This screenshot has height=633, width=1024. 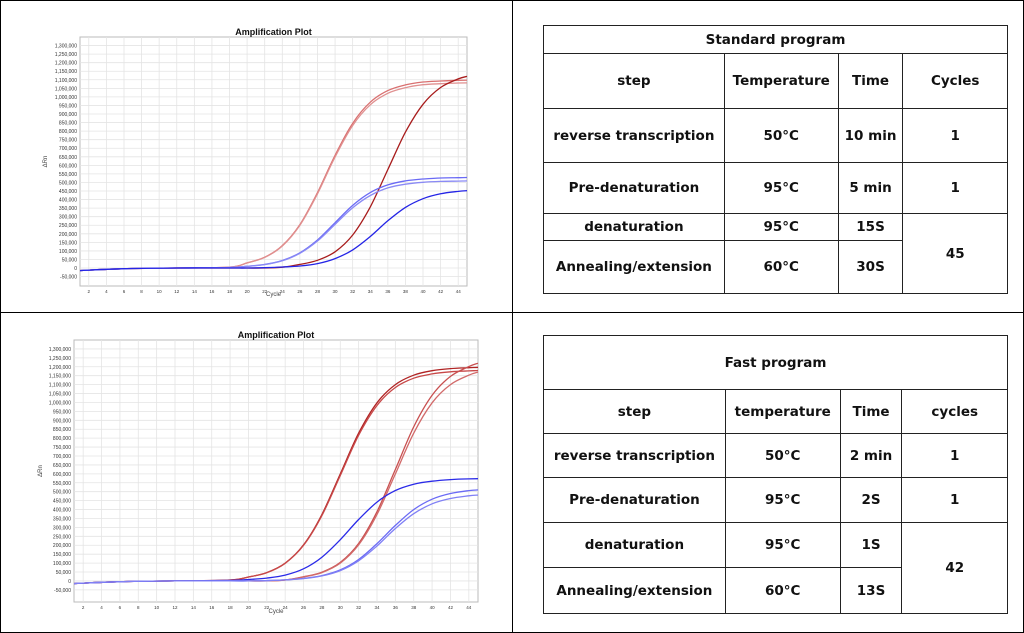 What do you see at coordinates (120, 607) in the screenshot?
I see `x-tick-label: 6` at bounding box center [120, 607].